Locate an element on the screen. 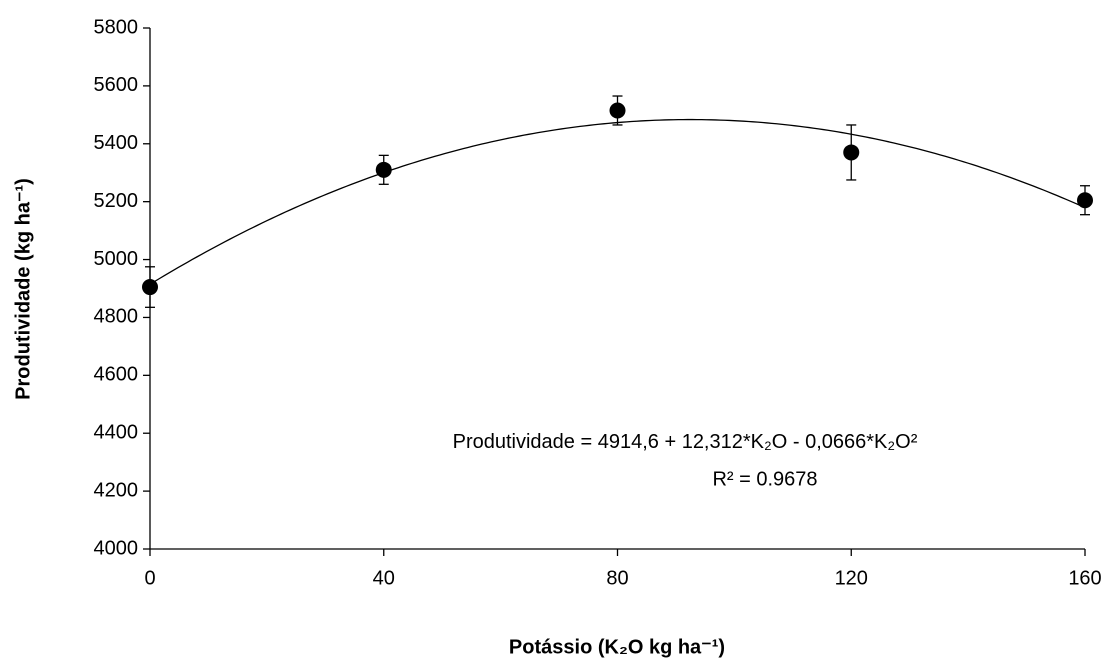 Image resolution: width=1108 pixels, height=660 pixels. y-tick-label: 5000 is located at coordinates (116, 259).